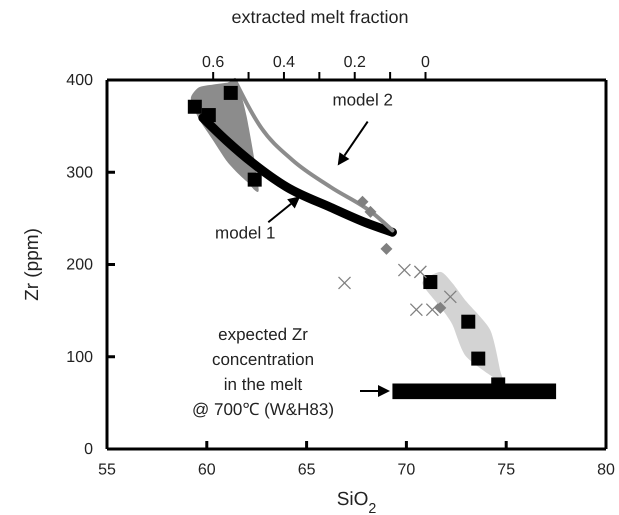 This screenshot has width=619, height=515. Describe the element at coordinates (606, 469) in the screenshot. I see `x-tick-label: 80` at that location.